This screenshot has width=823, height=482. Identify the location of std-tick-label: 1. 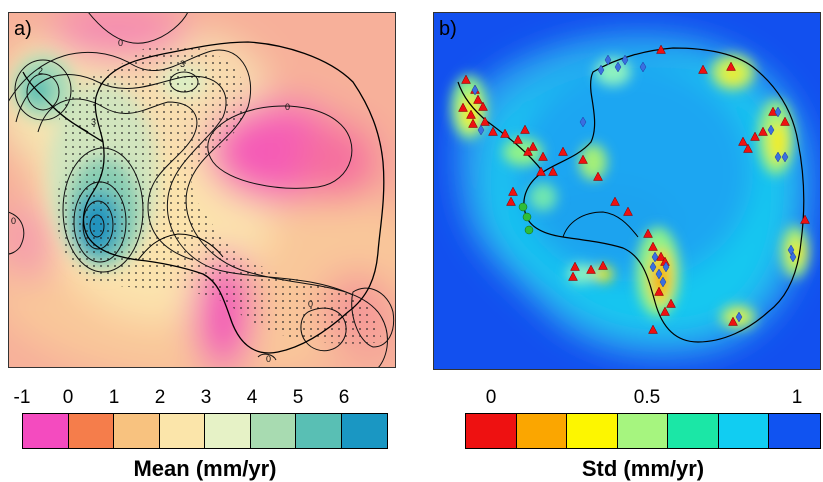
(797, 397).